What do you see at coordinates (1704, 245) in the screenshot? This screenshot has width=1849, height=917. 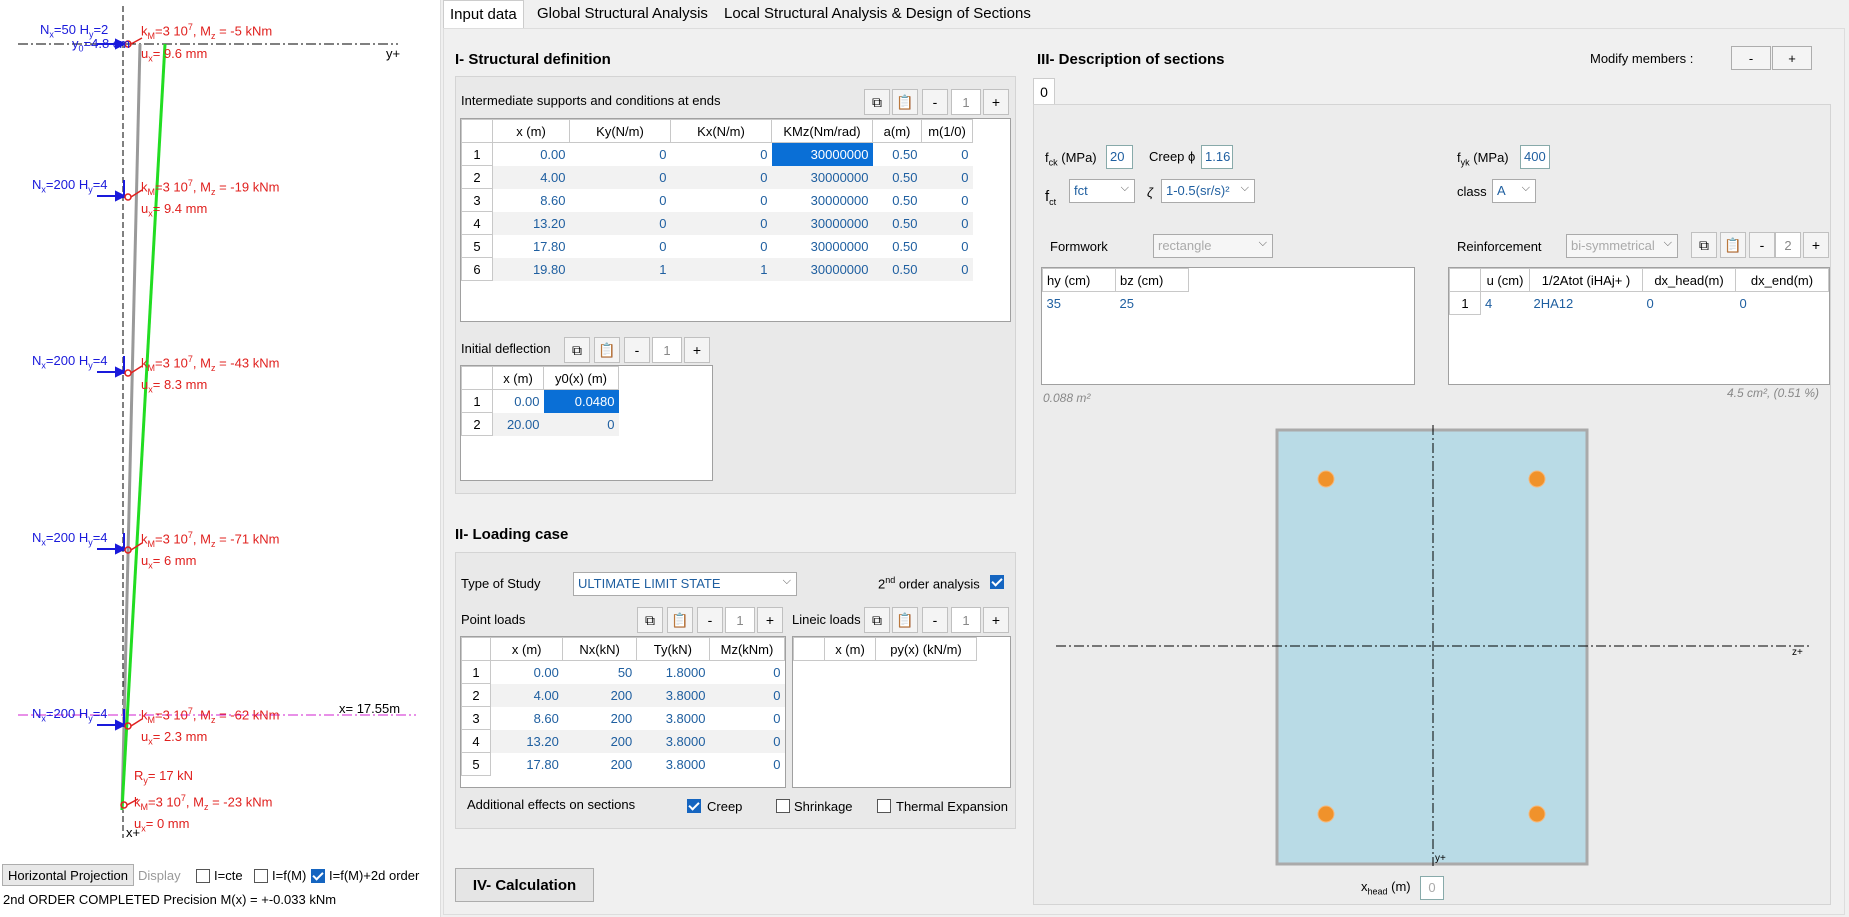 I see `reinforcement-copy-icon: ⧉` at bounding box center [1704, 245].